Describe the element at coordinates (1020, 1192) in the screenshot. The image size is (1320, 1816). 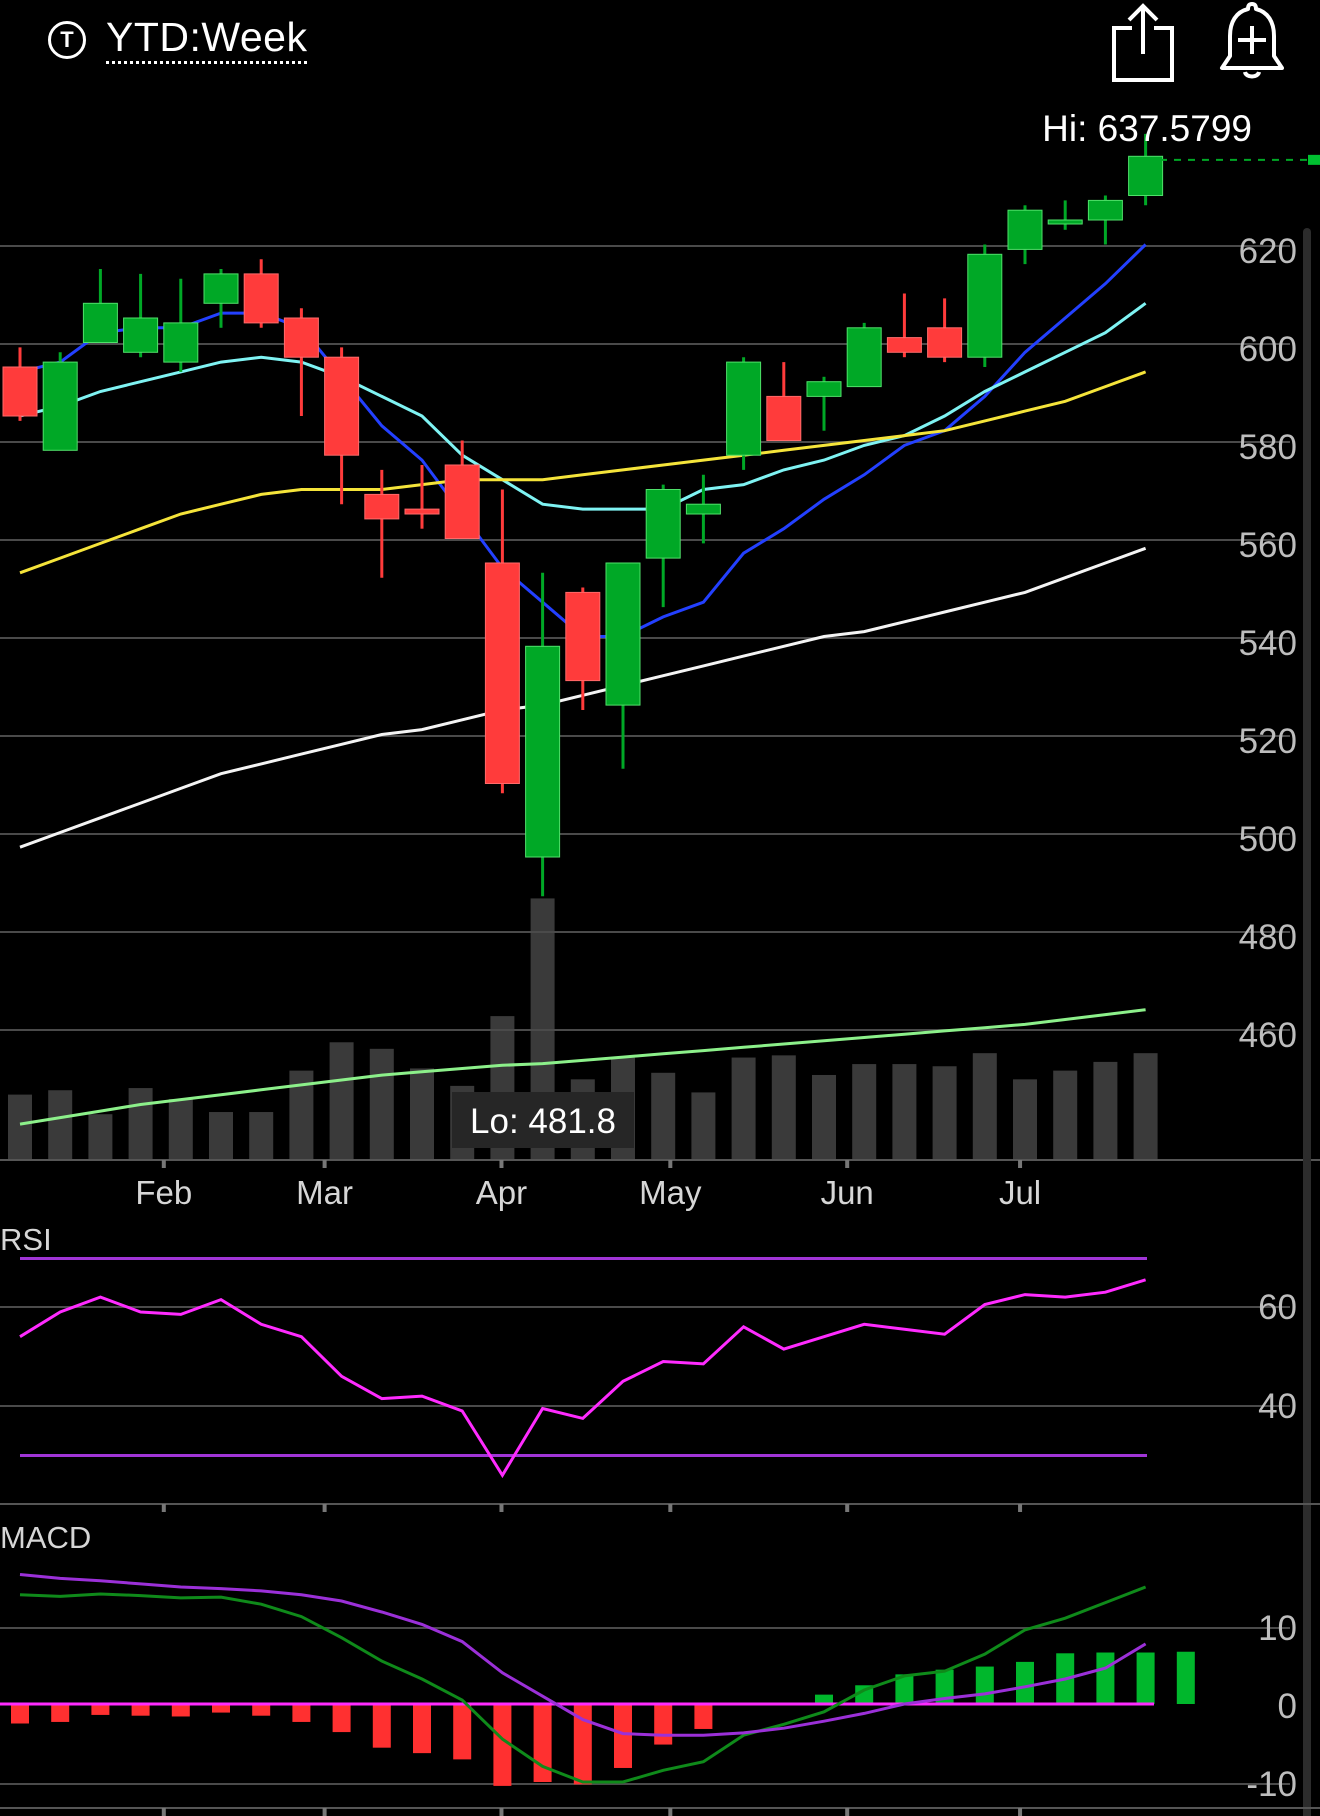
I see `month-label: Jul` at that location.